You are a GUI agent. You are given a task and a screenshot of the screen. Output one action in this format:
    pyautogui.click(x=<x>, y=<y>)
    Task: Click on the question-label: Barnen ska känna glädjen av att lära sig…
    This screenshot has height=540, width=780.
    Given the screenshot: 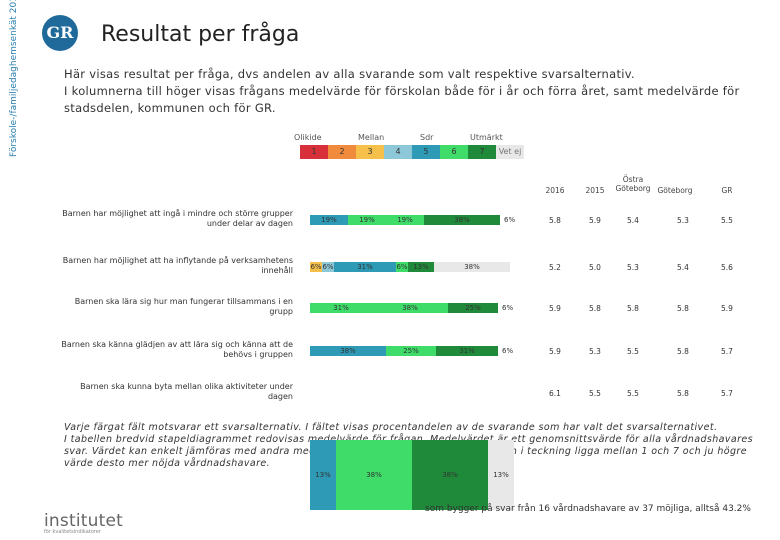 What is the action you would take?
    pyautogui.click(x=177, y=349)
    